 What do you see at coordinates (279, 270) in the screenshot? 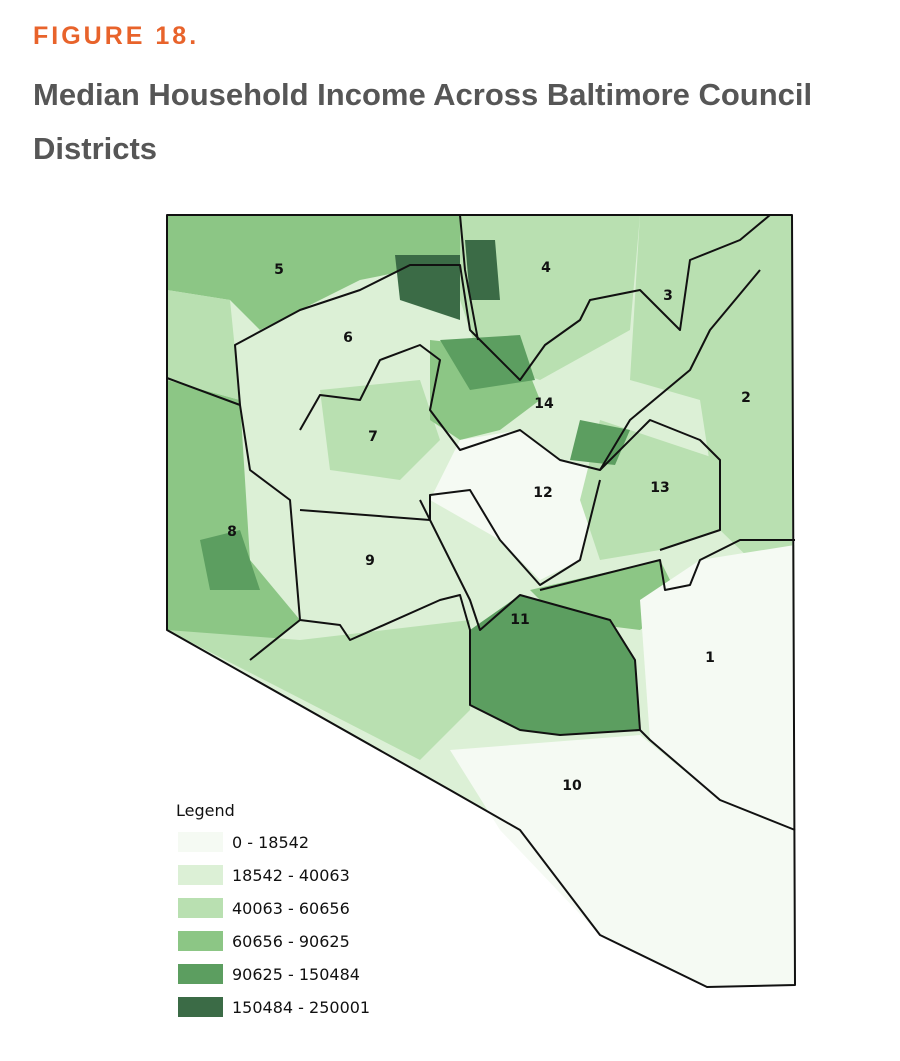
I see `district-label: 5` at bounding box center [279, 270].